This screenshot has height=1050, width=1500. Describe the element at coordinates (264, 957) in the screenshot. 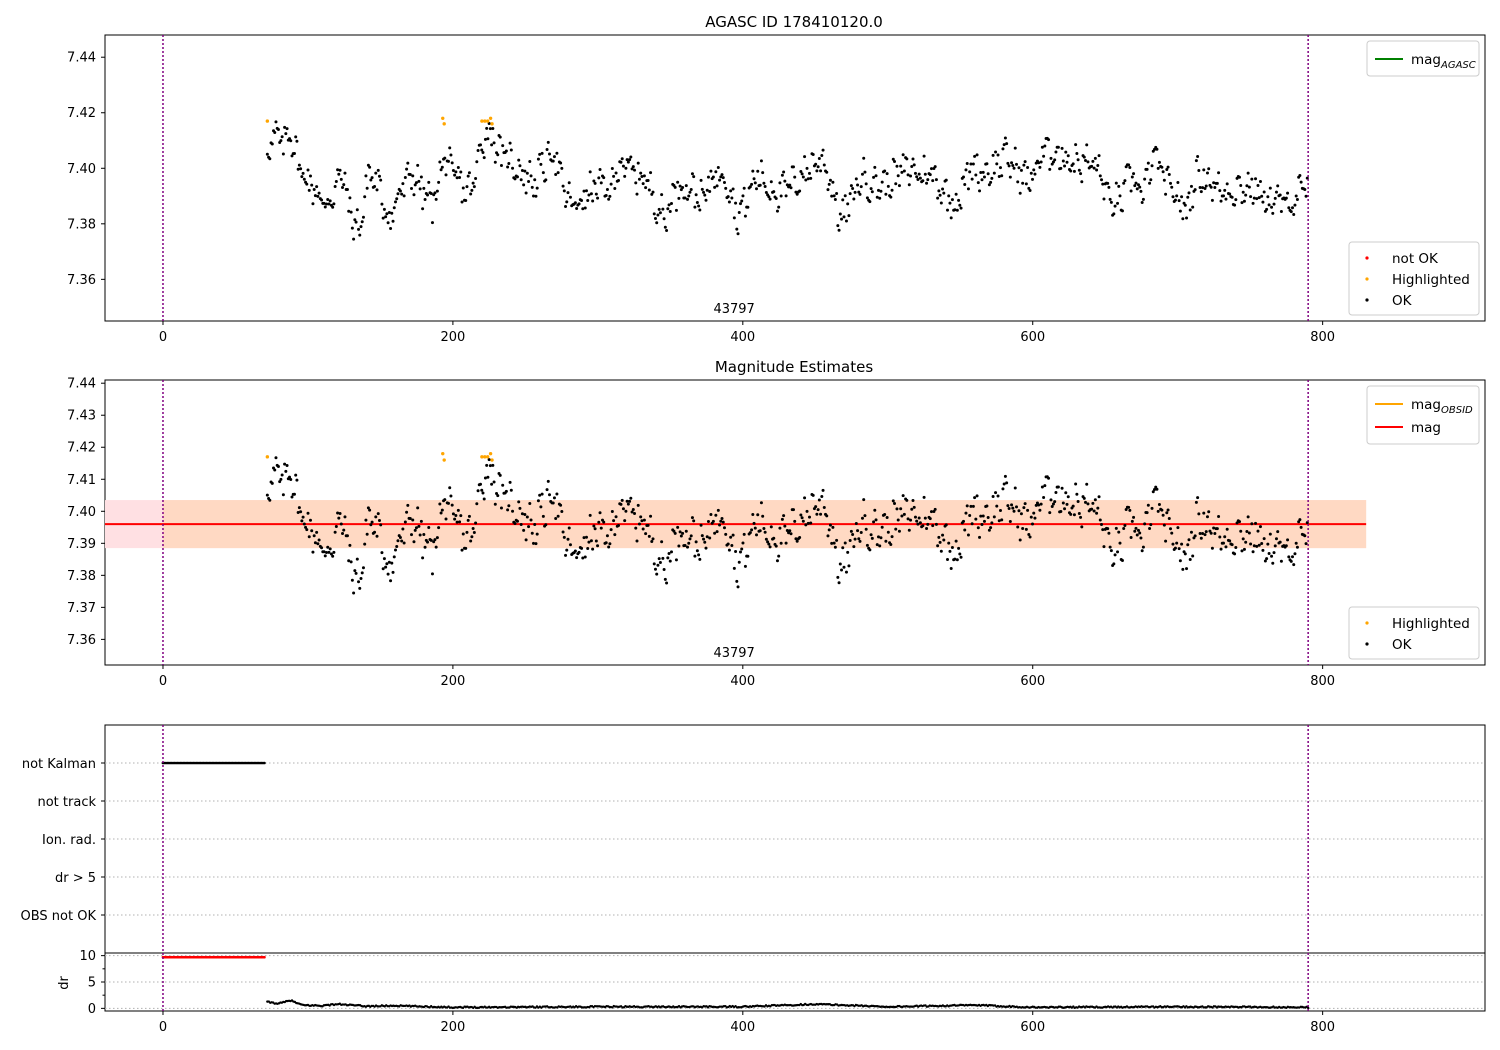

I see `dr-saturated-point` at that location.